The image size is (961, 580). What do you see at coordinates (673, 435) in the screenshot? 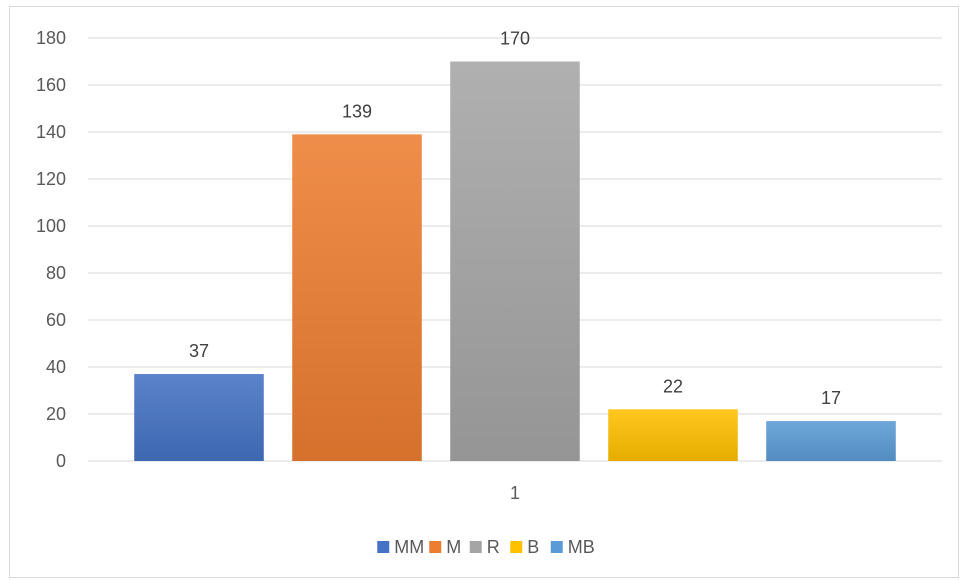
I see `bar-b` at bounding box center [673, 435].